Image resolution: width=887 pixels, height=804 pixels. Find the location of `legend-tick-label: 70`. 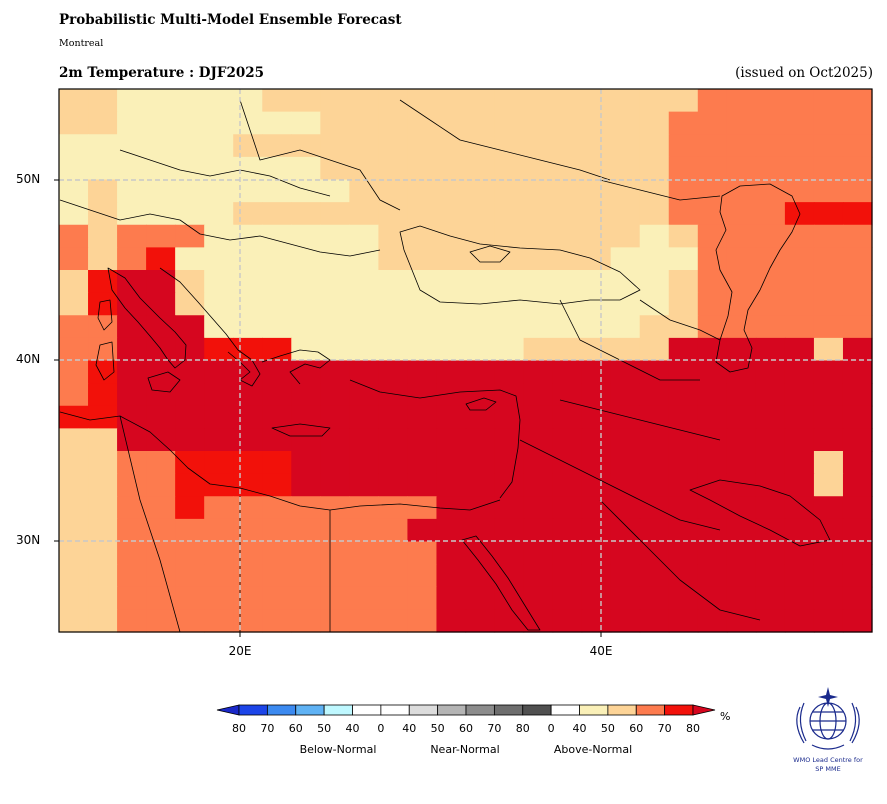

legend-tick-label: 70 is located at coordinates (665, 728).